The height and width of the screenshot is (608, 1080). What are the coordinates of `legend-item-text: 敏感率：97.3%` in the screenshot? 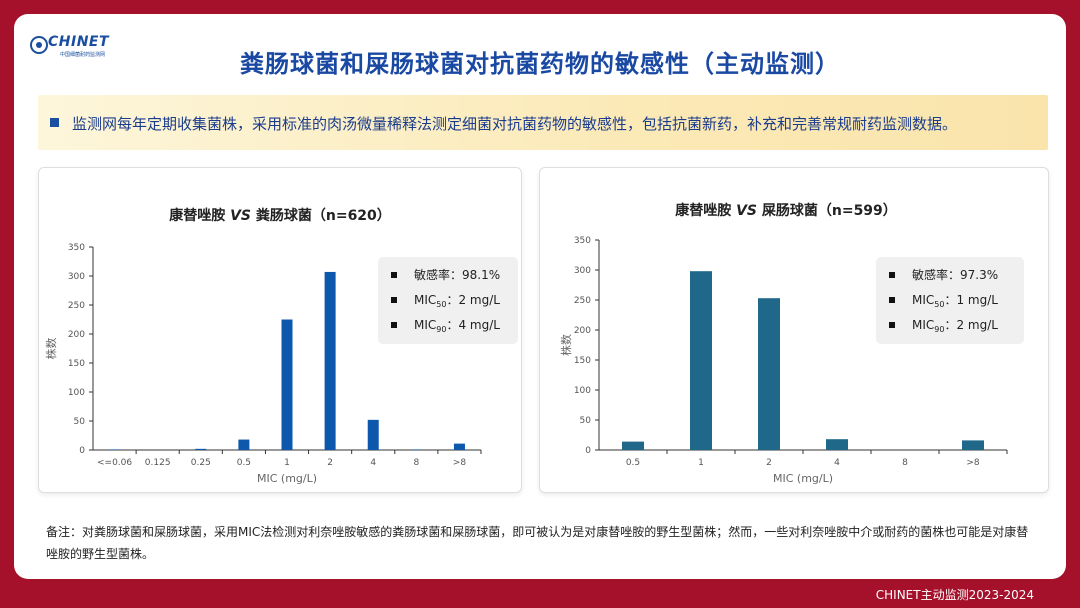 It's located at (955, 274).